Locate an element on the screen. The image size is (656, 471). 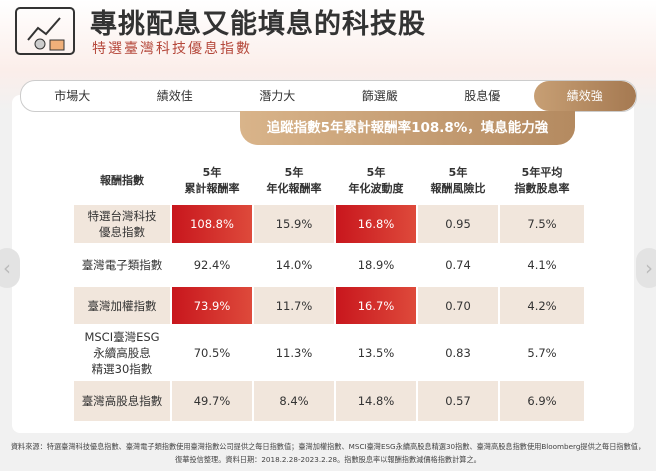
table-row: 特選台灣科技 優息指數 108.8% 15.9% 16.8% 0.95 7.5% is located at coordinates (330, 224).